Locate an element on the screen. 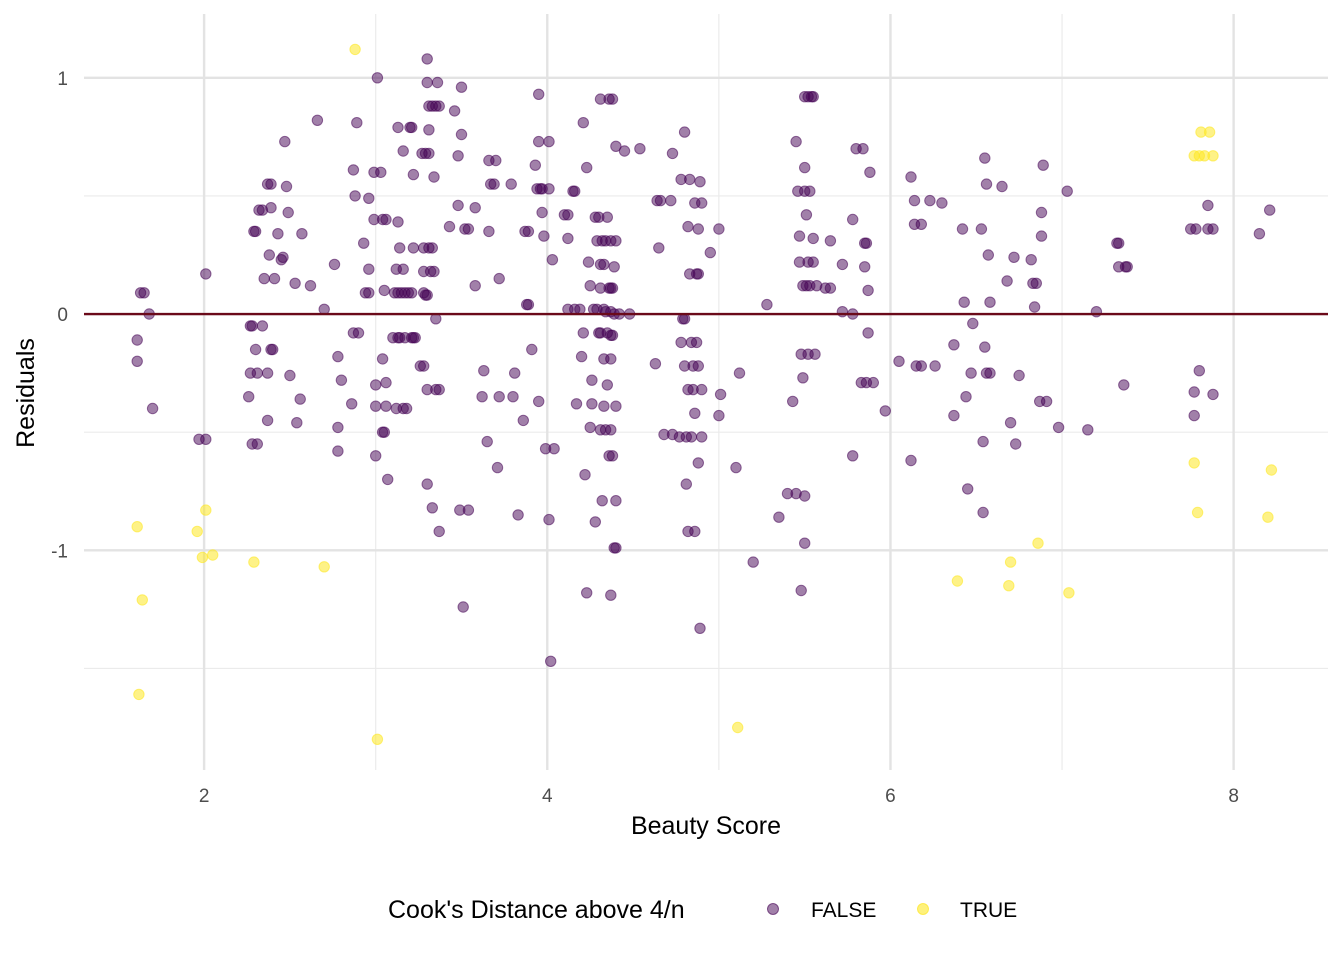 This screenshot has height=960, width=1344. legend-key-true is located at coordinates (923, 909).